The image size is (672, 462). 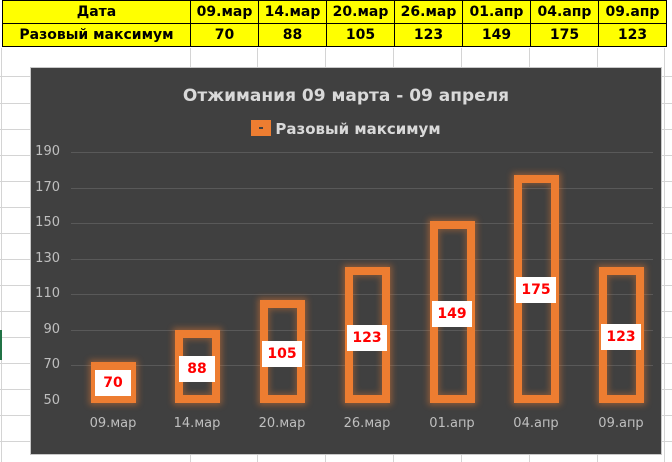 I want to click on cell-value: 70, so click(x=224, y=35).